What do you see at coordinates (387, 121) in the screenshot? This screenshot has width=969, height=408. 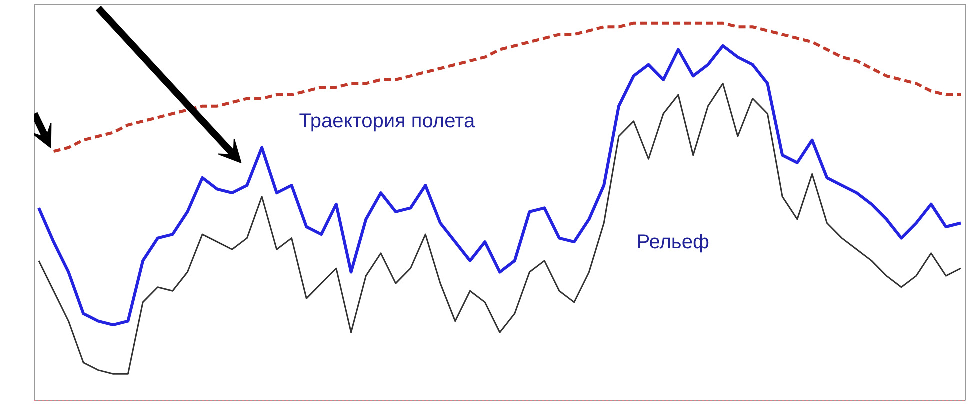 I see `annotation: Траектория полета` at bounding box center [387, 121].